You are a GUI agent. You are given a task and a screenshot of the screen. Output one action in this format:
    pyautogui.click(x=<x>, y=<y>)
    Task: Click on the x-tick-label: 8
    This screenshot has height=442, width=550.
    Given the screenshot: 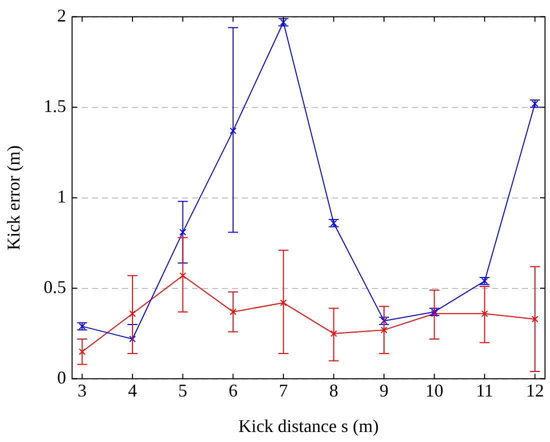 What is the action you would take?
    pyautogui.click(x=333, y=390)
    